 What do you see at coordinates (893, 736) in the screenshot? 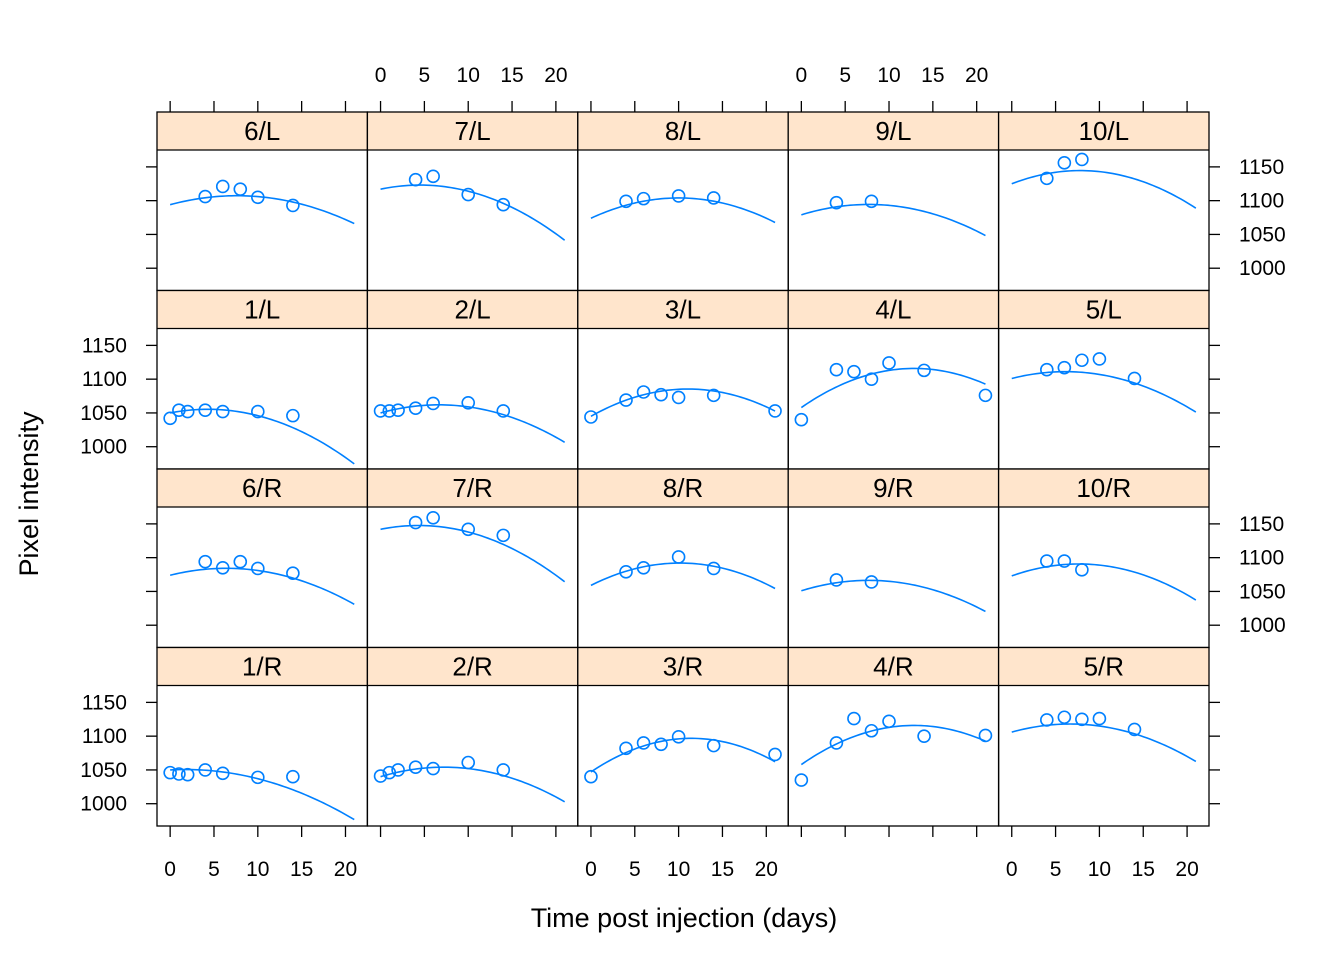
I see `panel: 4/R` at bounding box center [893, 736].